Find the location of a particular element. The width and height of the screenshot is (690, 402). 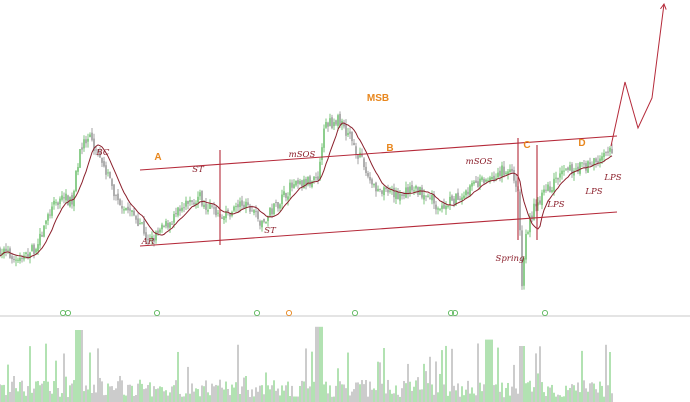

event-label: BC is located at coordinates (103, 153).